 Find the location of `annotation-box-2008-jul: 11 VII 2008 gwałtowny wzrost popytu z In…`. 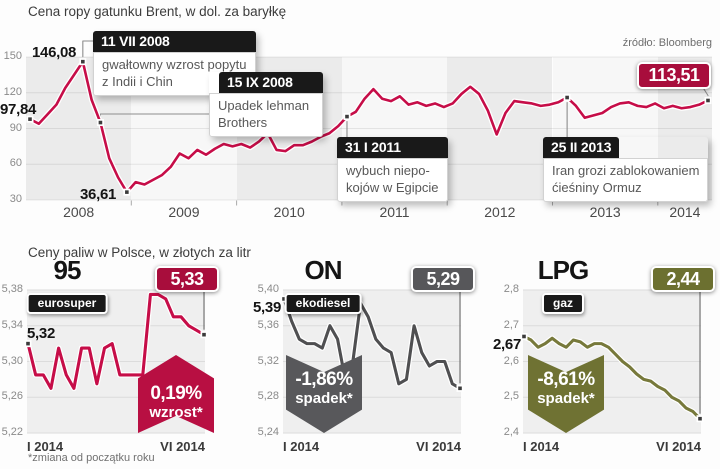

annotation-box-2008-jul: 11 VII 2008 gwałtowny wzrost popytu z In… is located at coordinates (174, 64).